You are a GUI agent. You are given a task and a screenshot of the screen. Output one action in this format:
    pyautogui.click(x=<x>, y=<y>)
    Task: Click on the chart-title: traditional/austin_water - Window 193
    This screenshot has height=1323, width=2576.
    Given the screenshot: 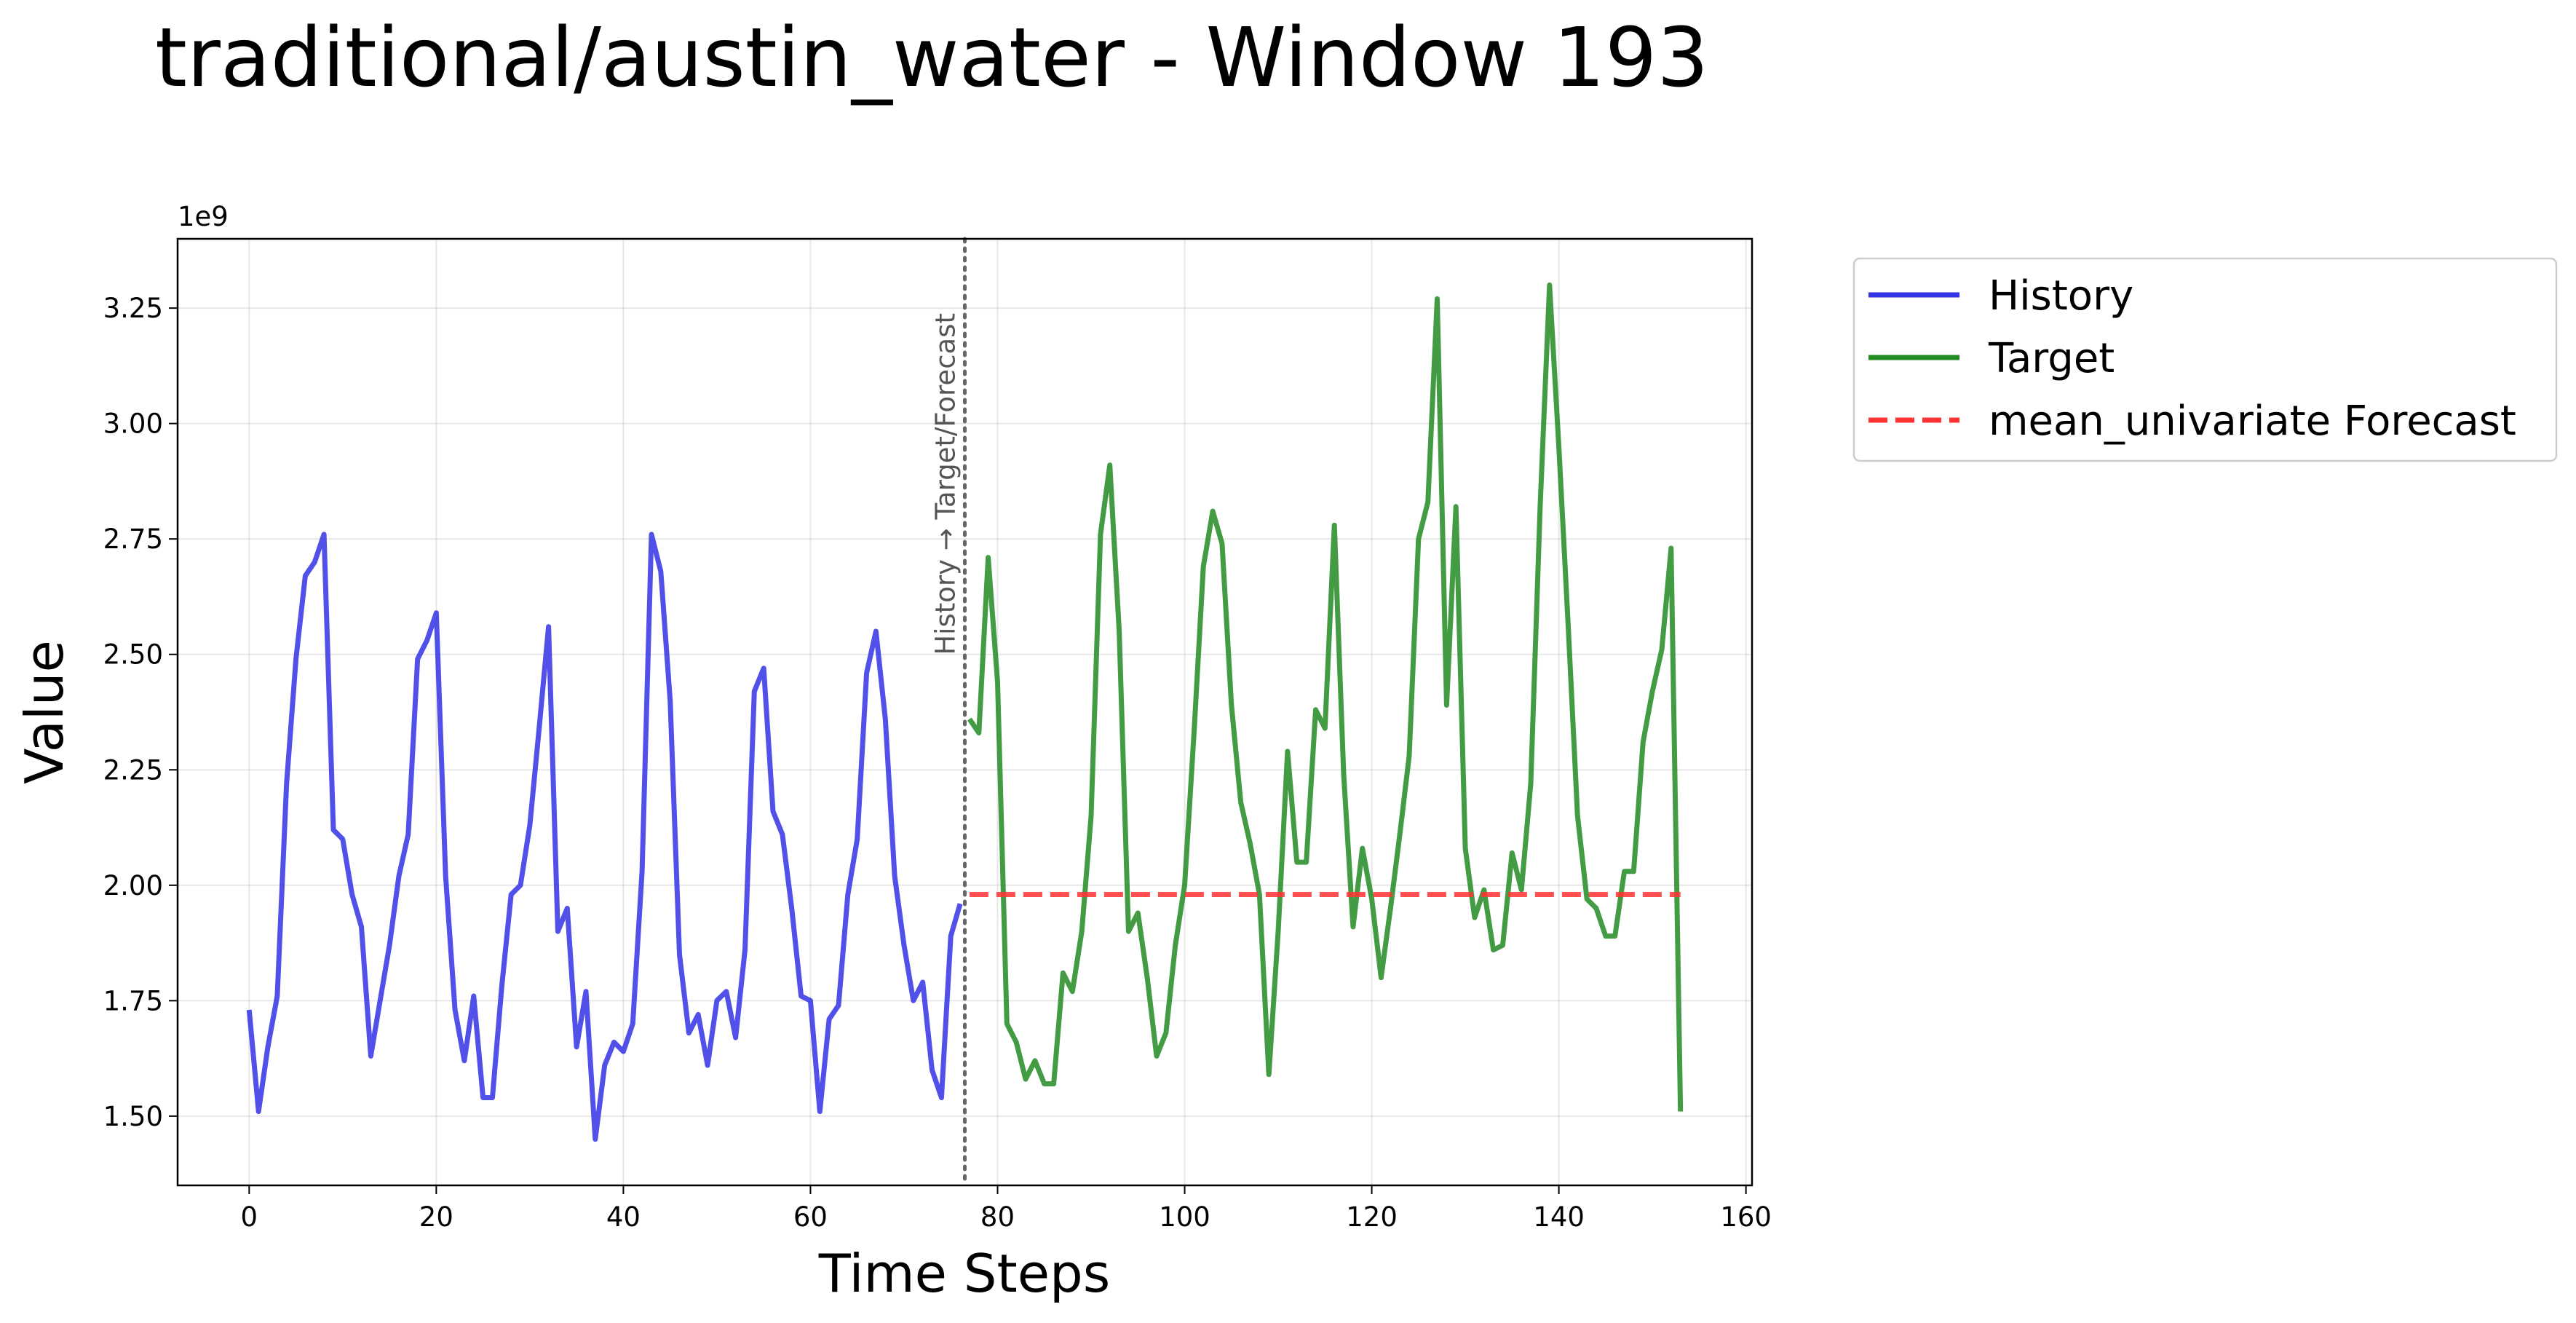 What is the action you would take?
    pyautogui.click(x=932, y=58)
    